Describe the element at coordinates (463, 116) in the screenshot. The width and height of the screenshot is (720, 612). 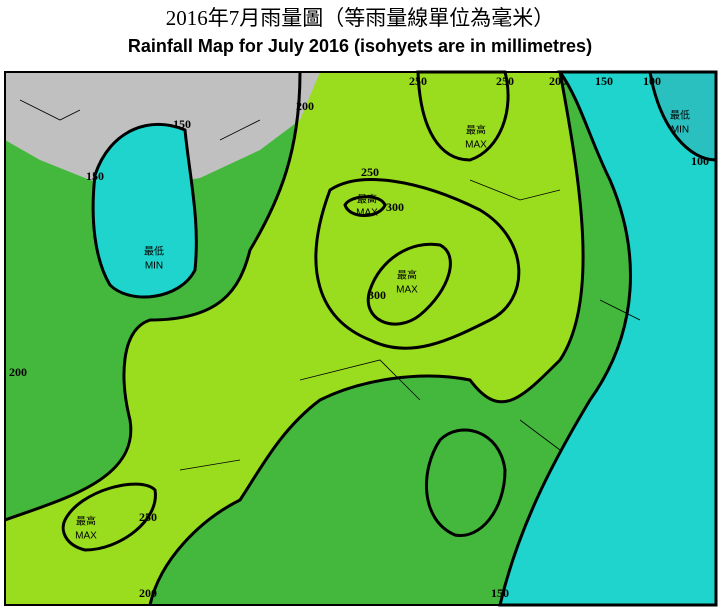
I see `zone-250-300-north` at that location.